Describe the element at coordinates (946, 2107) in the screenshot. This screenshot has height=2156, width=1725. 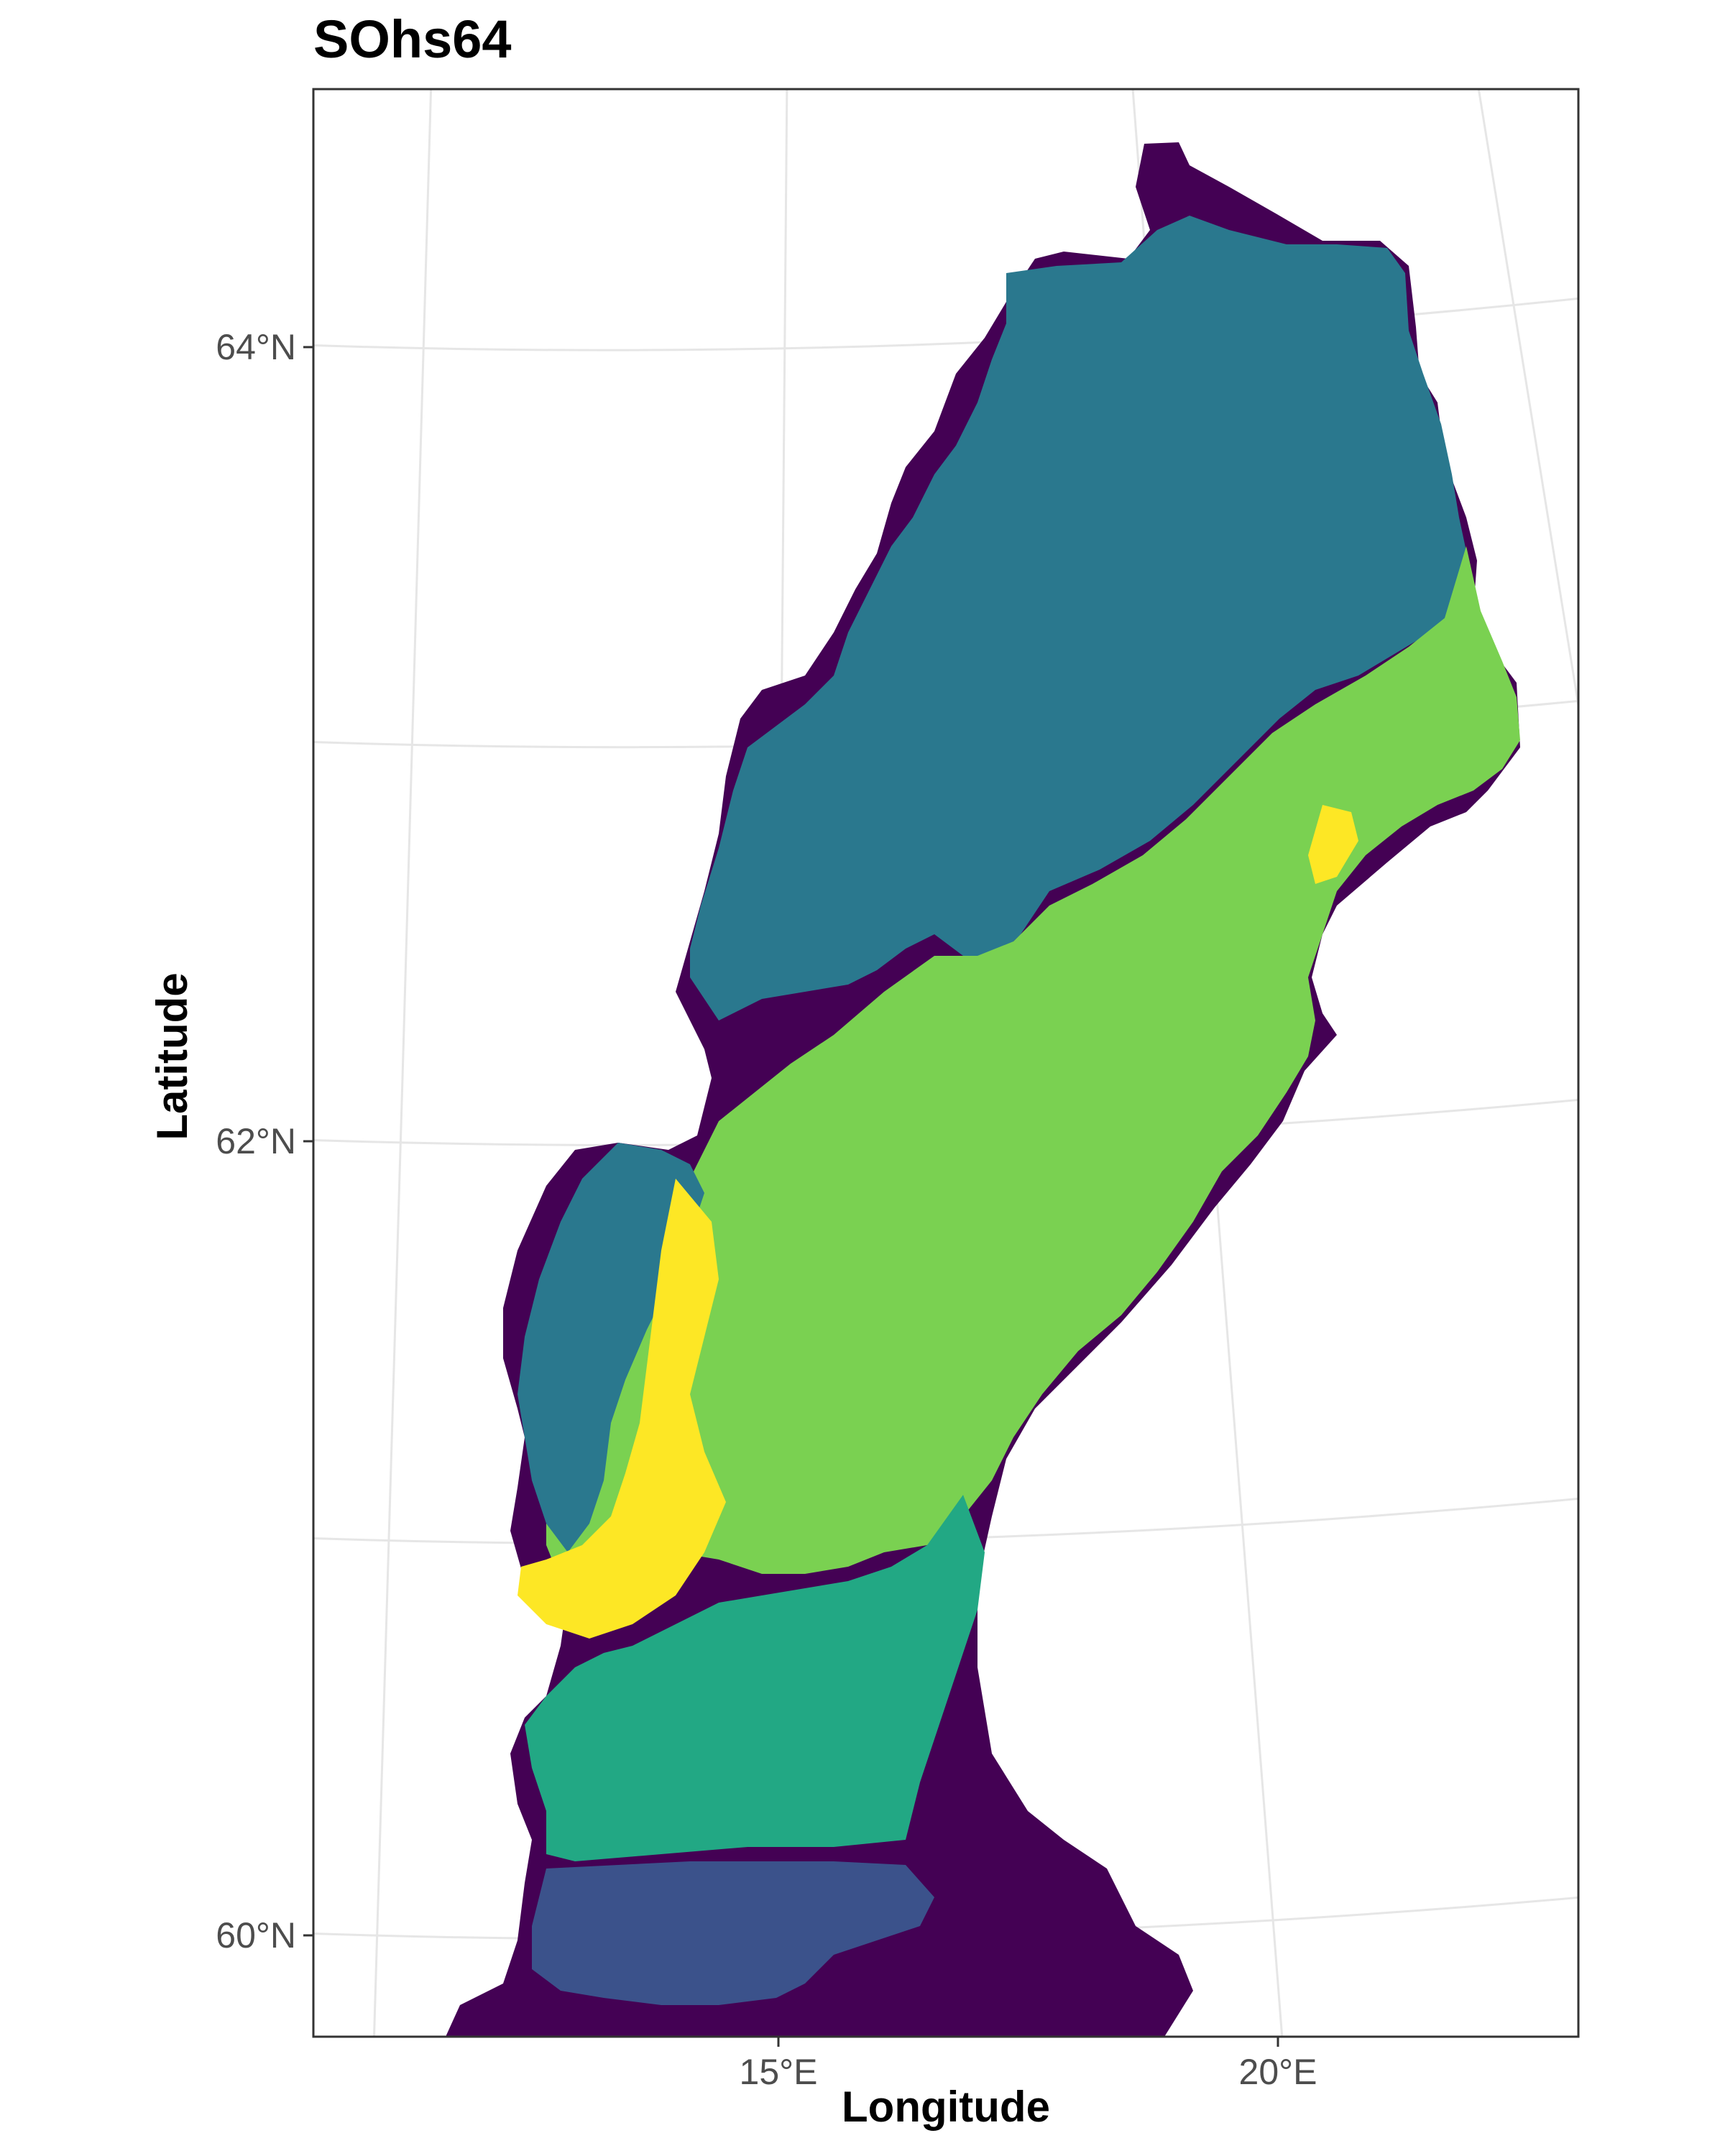
I see `x-axis-title: Longitude` at that location.